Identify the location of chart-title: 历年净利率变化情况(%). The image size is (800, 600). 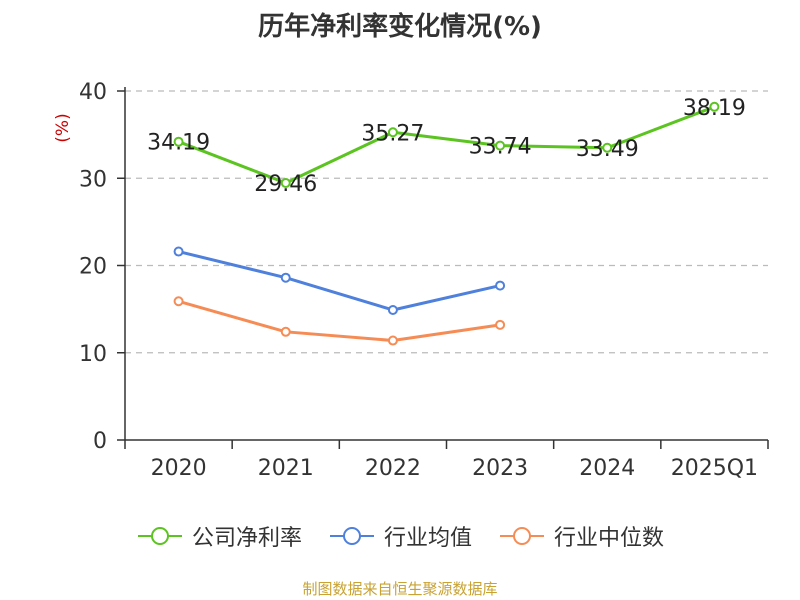
(400, 27).